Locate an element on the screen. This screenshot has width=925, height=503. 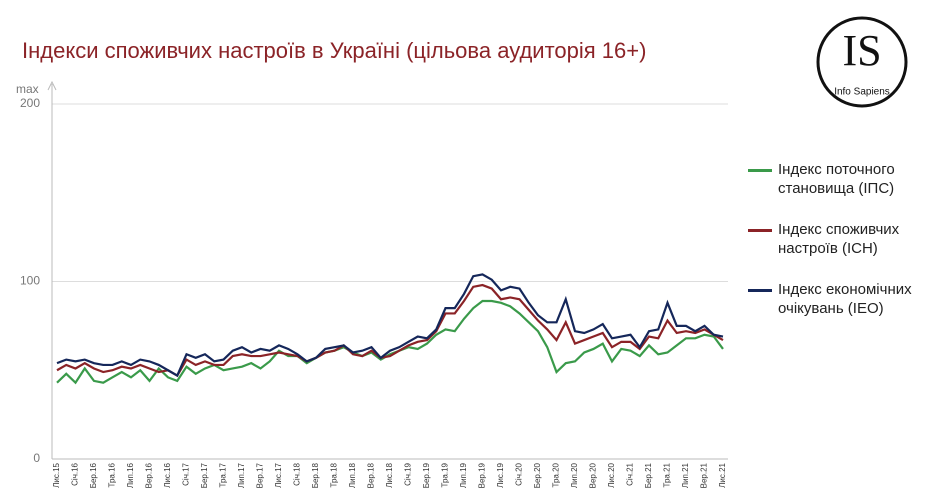
x-tick-label: Лип.21 is located at coordinates (685, 475).